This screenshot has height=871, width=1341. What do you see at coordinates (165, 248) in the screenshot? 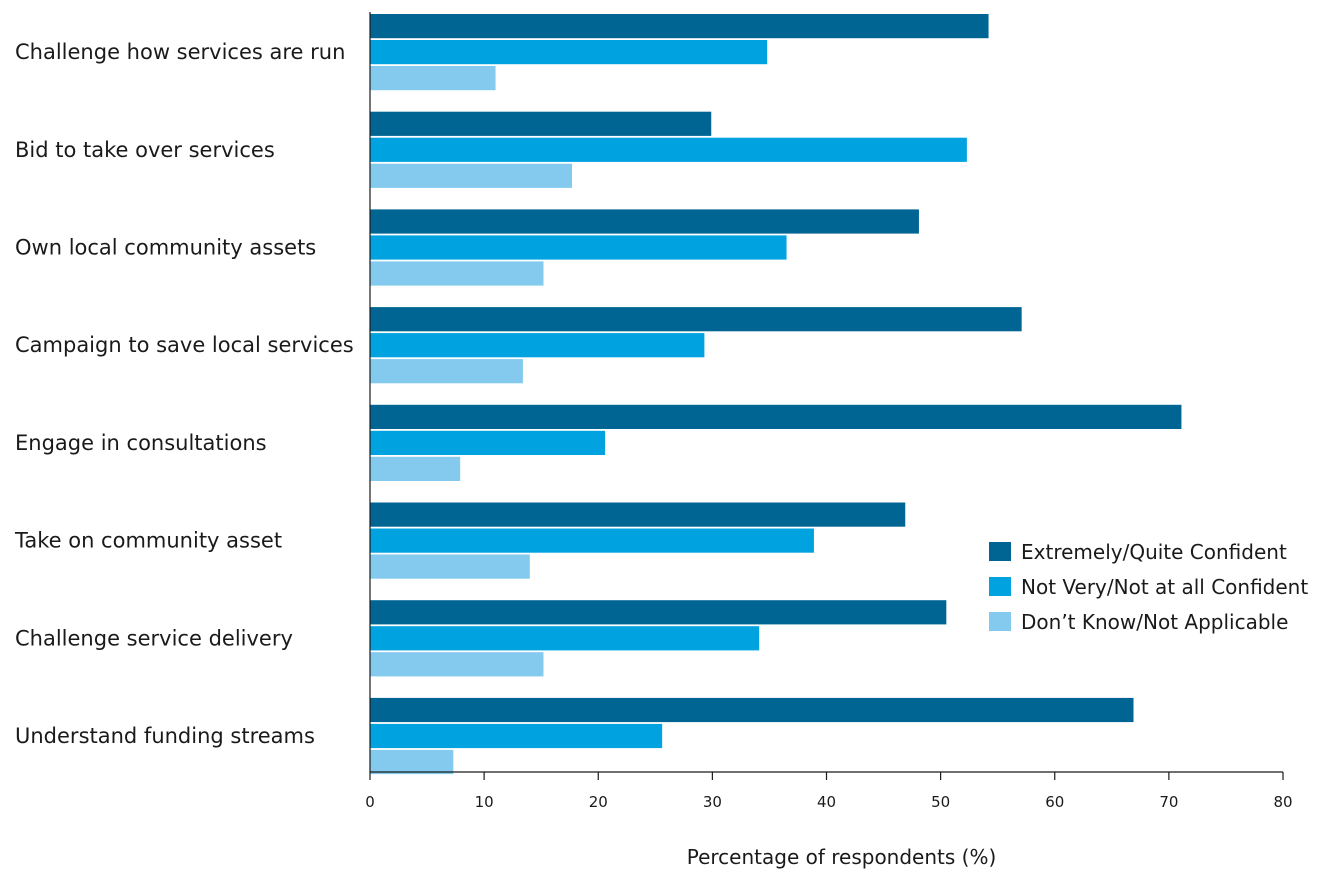
I see `category-label: Own local community assets` at bounding box center [165, 248].